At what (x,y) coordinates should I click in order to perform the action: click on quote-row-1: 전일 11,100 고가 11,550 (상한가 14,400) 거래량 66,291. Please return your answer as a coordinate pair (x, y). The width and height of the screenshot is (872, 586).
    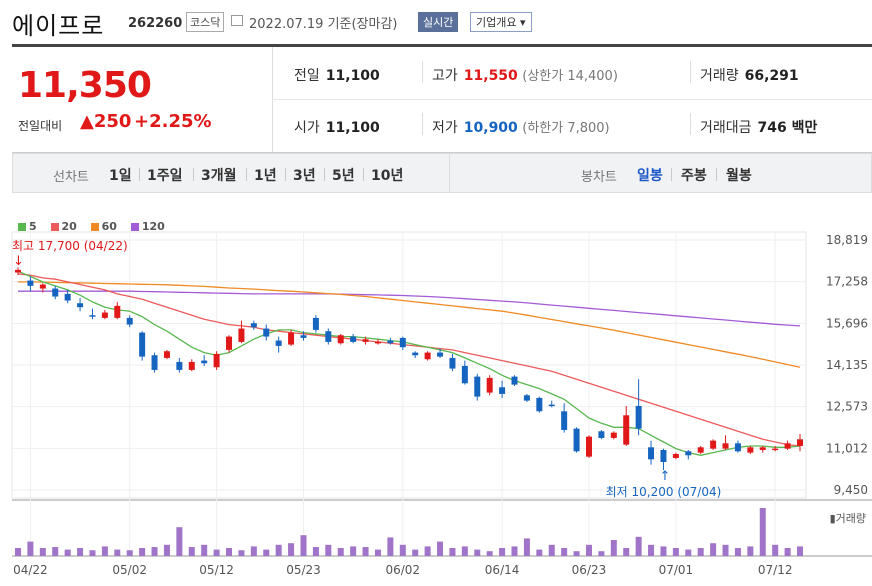
    Looking at the image, I should click on (572, 73).